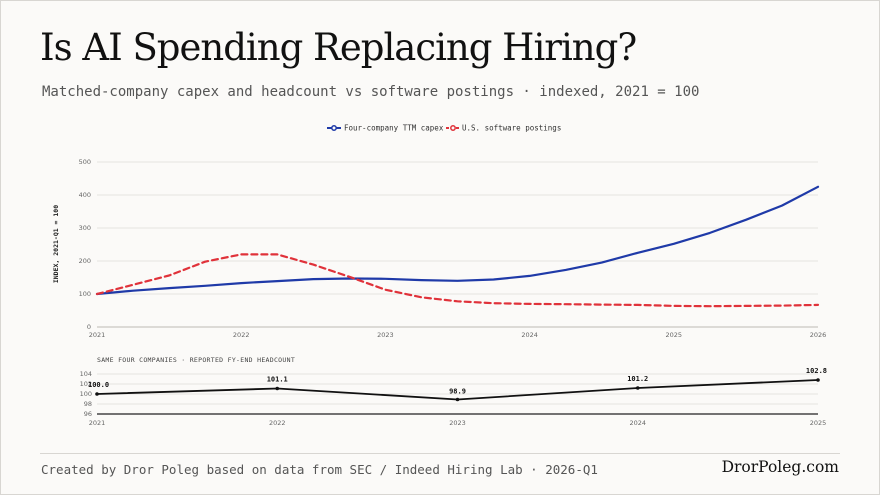 The image size is (880, 495). I want to click on main-x-tick-label: 2024, so click(529, 335).